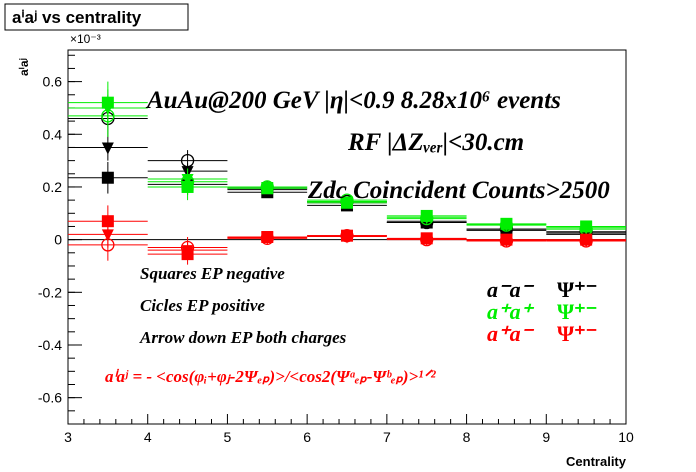 This screenshot has height=472, width=696. What do you see at coordinates (626, 437) in the screenshot?
I see `x-tick-label: 10` at bounding box center [626, 437].